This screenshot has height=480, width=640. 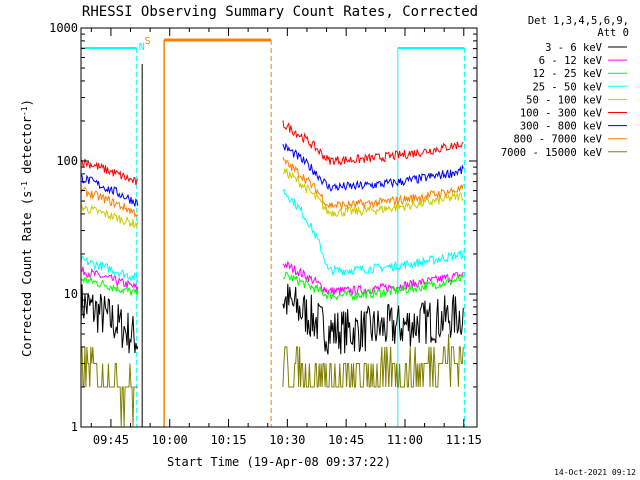 I want to click on annotation-s: S, so click(x=148, y=41).